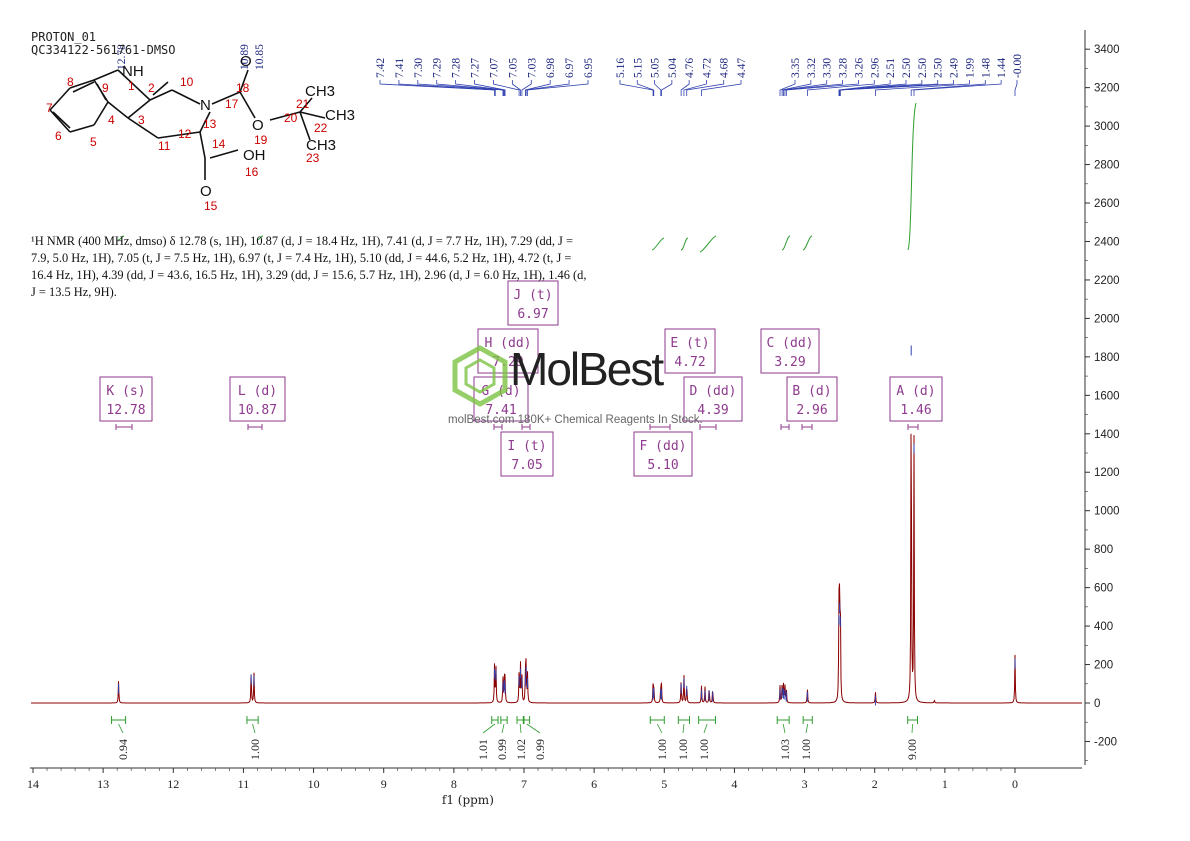 The image size is (1190, 841). I want to click on peak-label: 6.95, so click(589, 68).